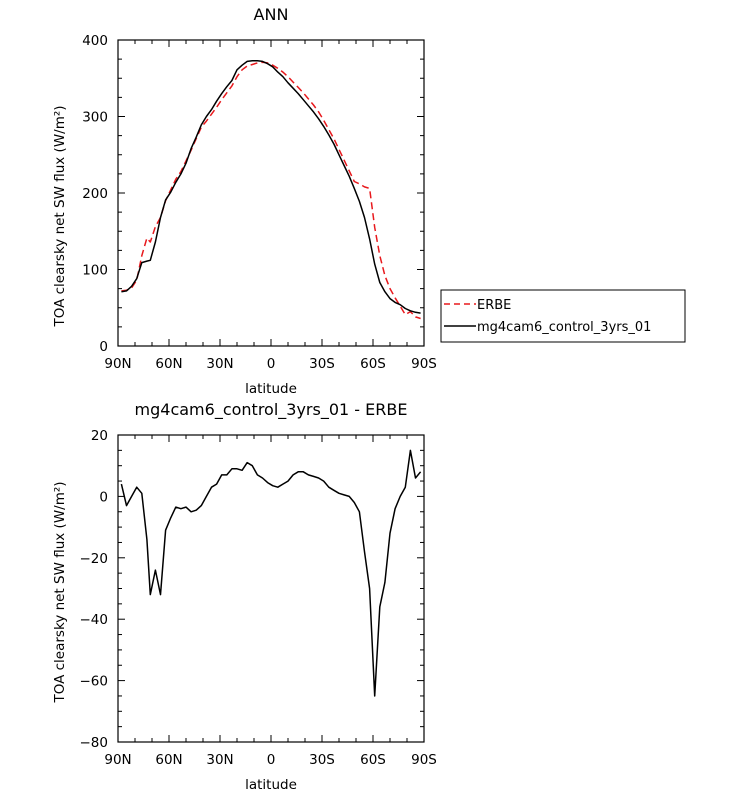 The width and height of the screenshot is (732, 796). Describe the element at coordinates (424, 760) in the screenshot. I see `bottom-xtick-label: 90S` at that location.